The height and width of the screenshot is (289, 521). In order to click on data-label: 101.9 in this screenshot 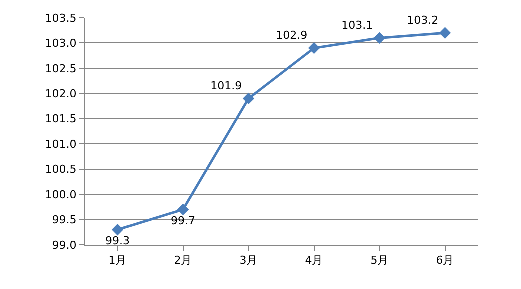, I will do `click(226, 85)`.